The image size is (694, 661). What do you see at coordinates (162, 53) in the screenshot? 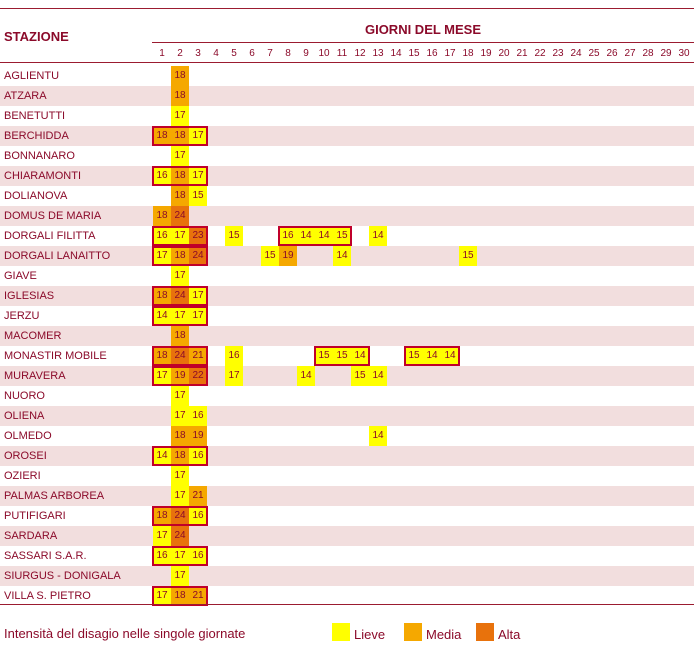
I see `day-number: 1` at bounding box center [162, 53].